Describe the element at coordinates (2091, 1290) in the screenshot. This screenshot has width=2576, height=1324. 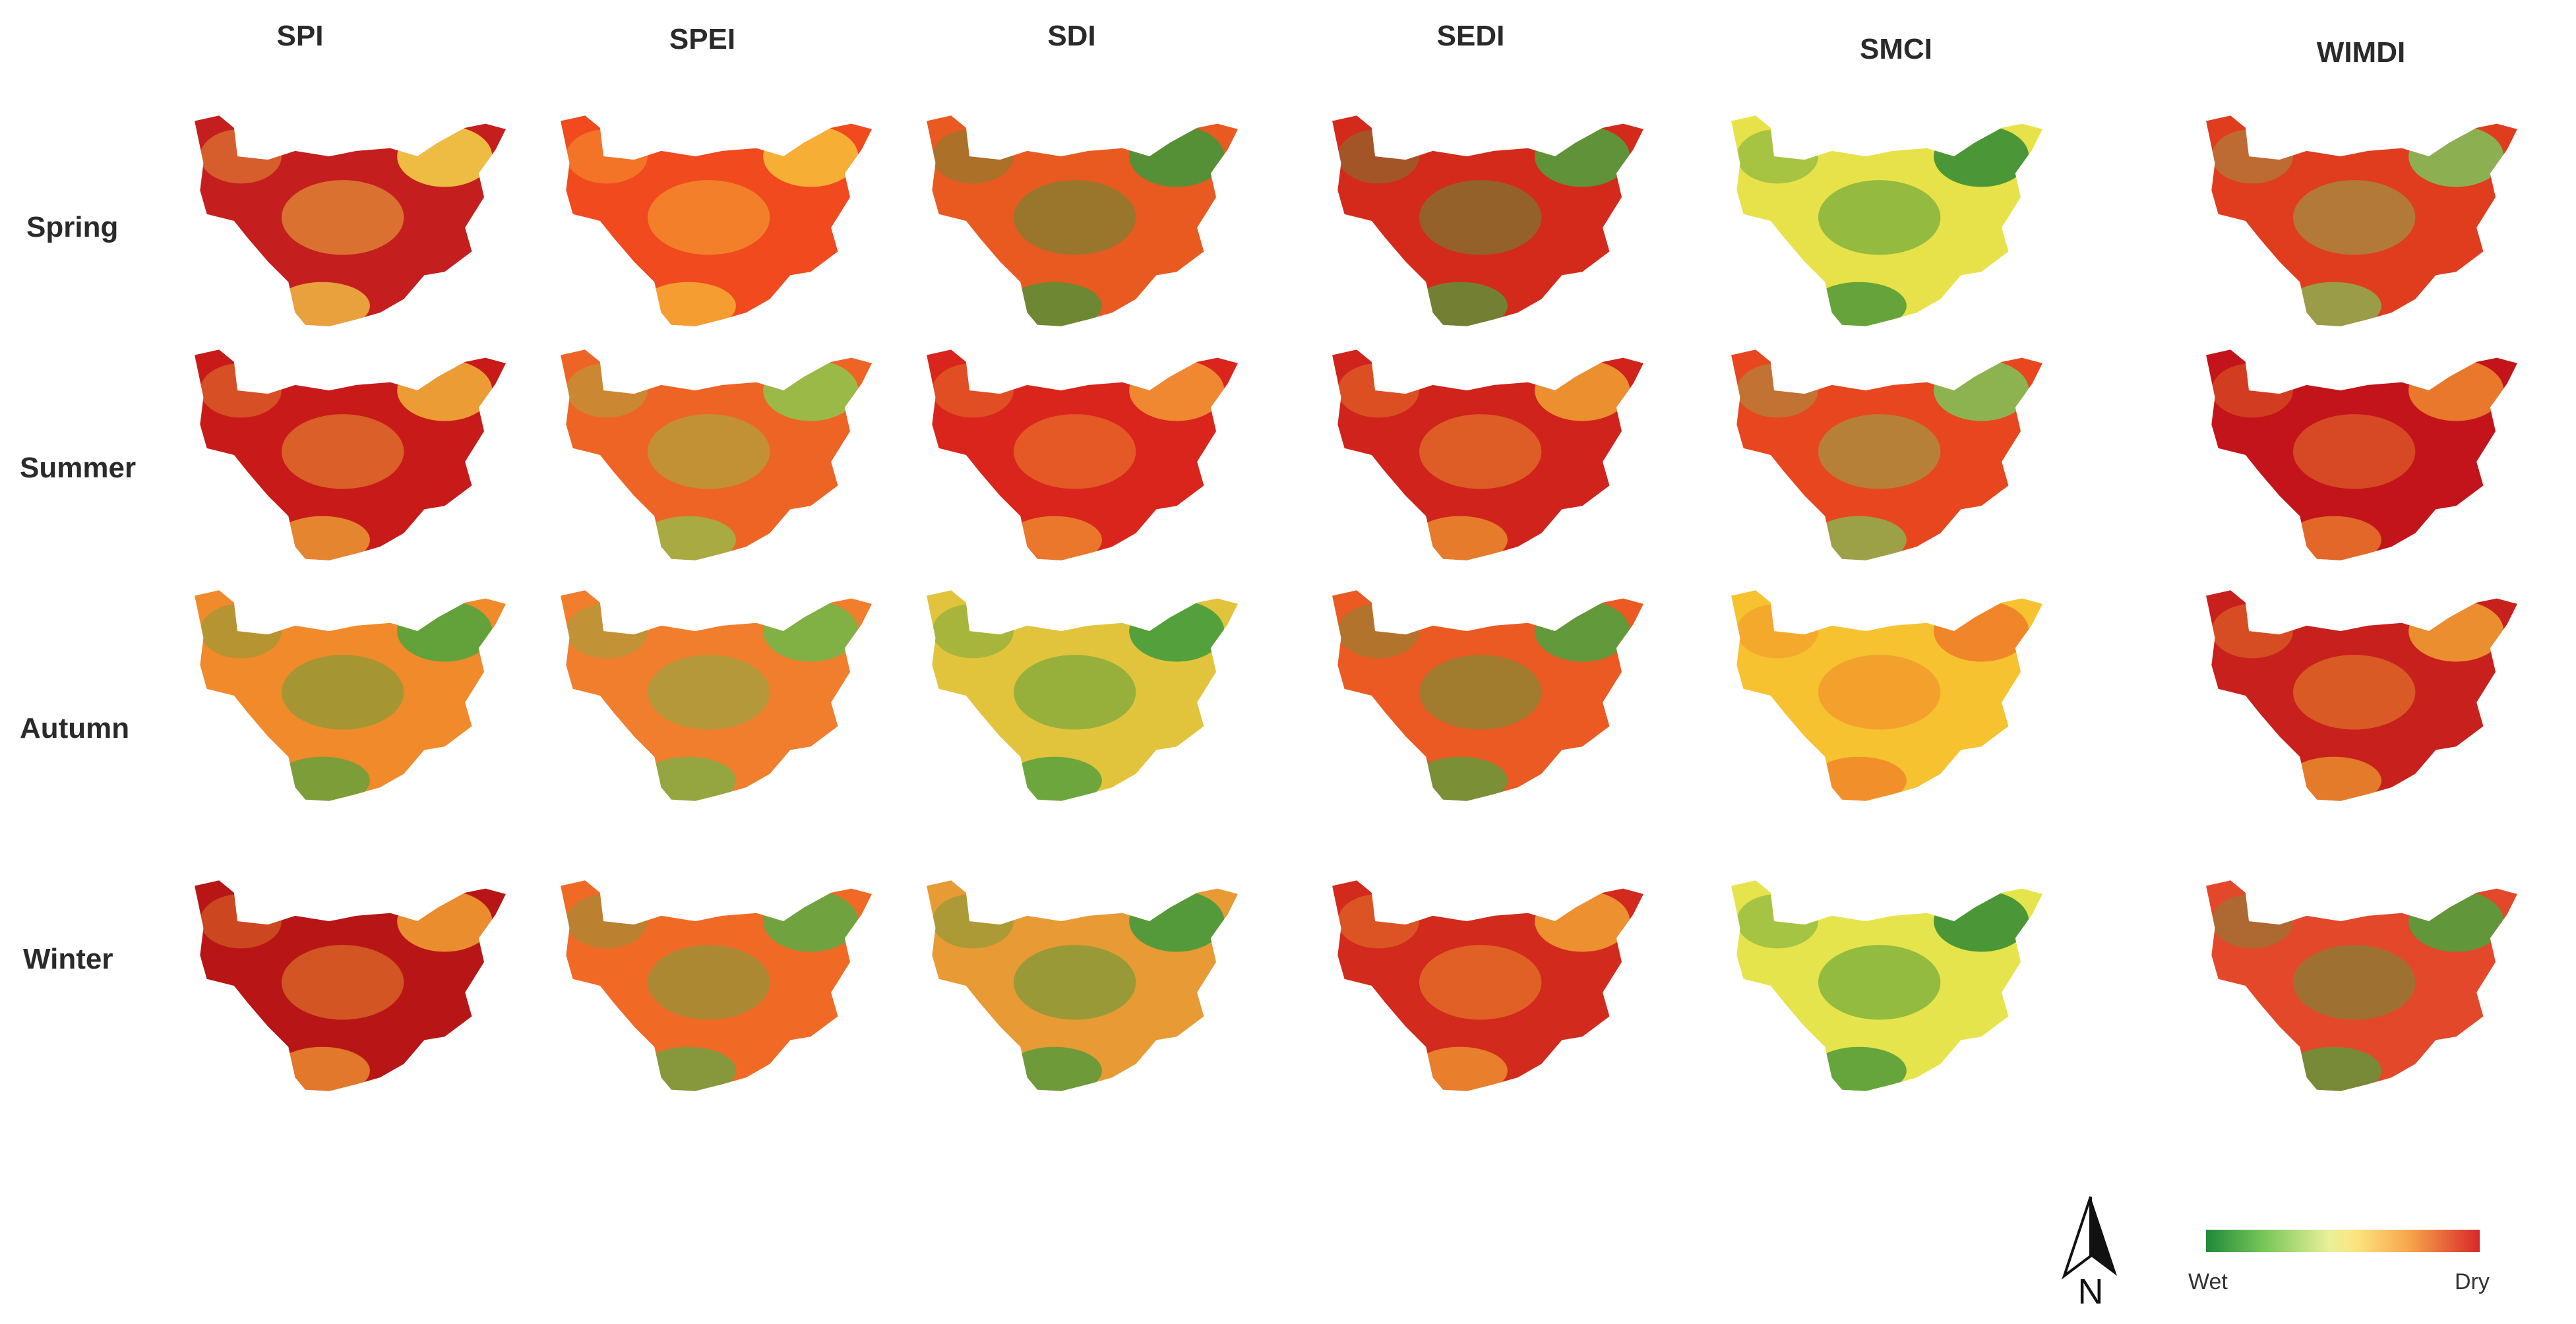
I see `north-label: N` at that location.